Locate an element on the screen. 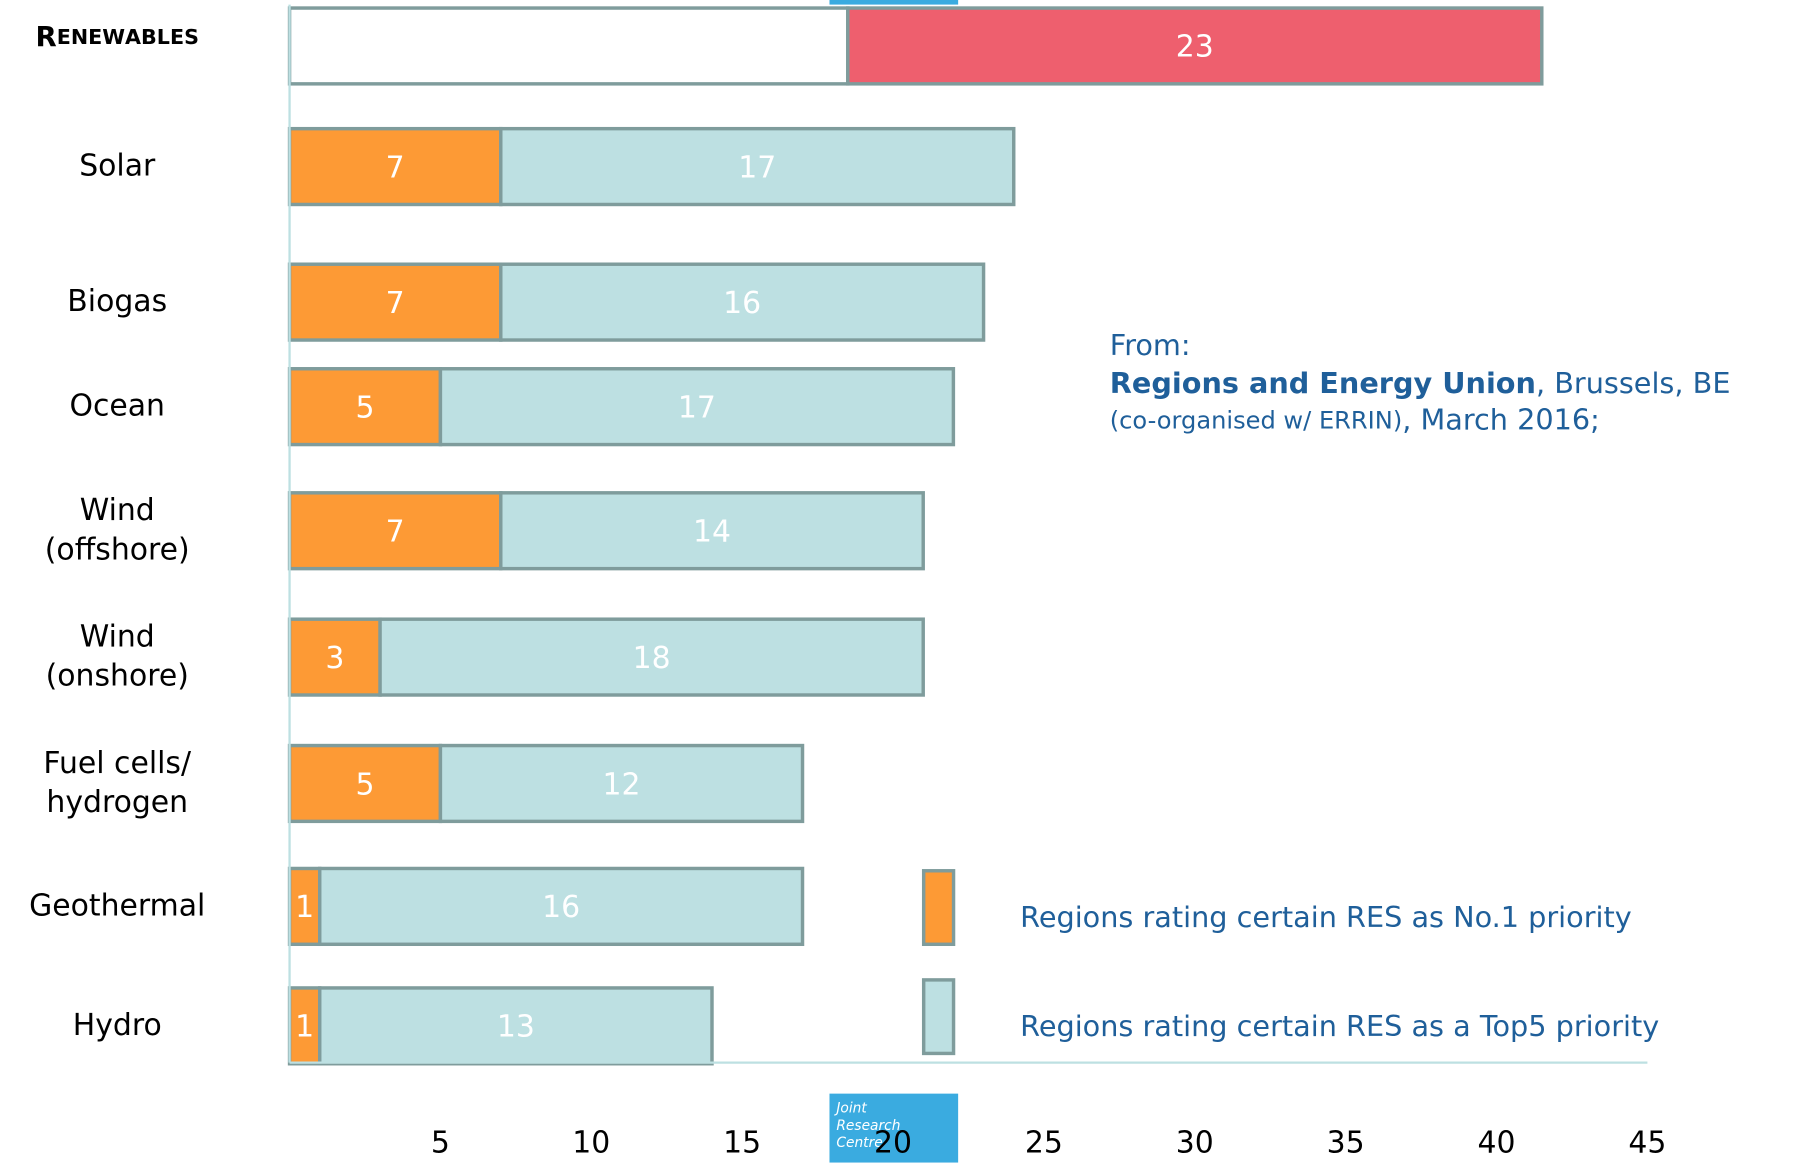  category-letter: L is located at coordinates (163, 37).